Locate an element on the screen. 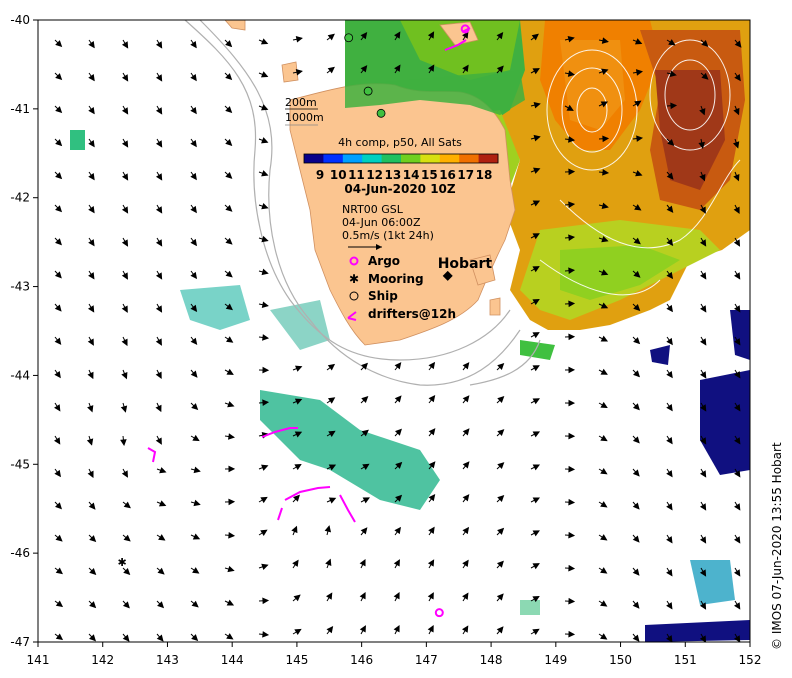 This screenshot has width=792, height=678. place-label: Hobart is located at coordinates (465, 264).